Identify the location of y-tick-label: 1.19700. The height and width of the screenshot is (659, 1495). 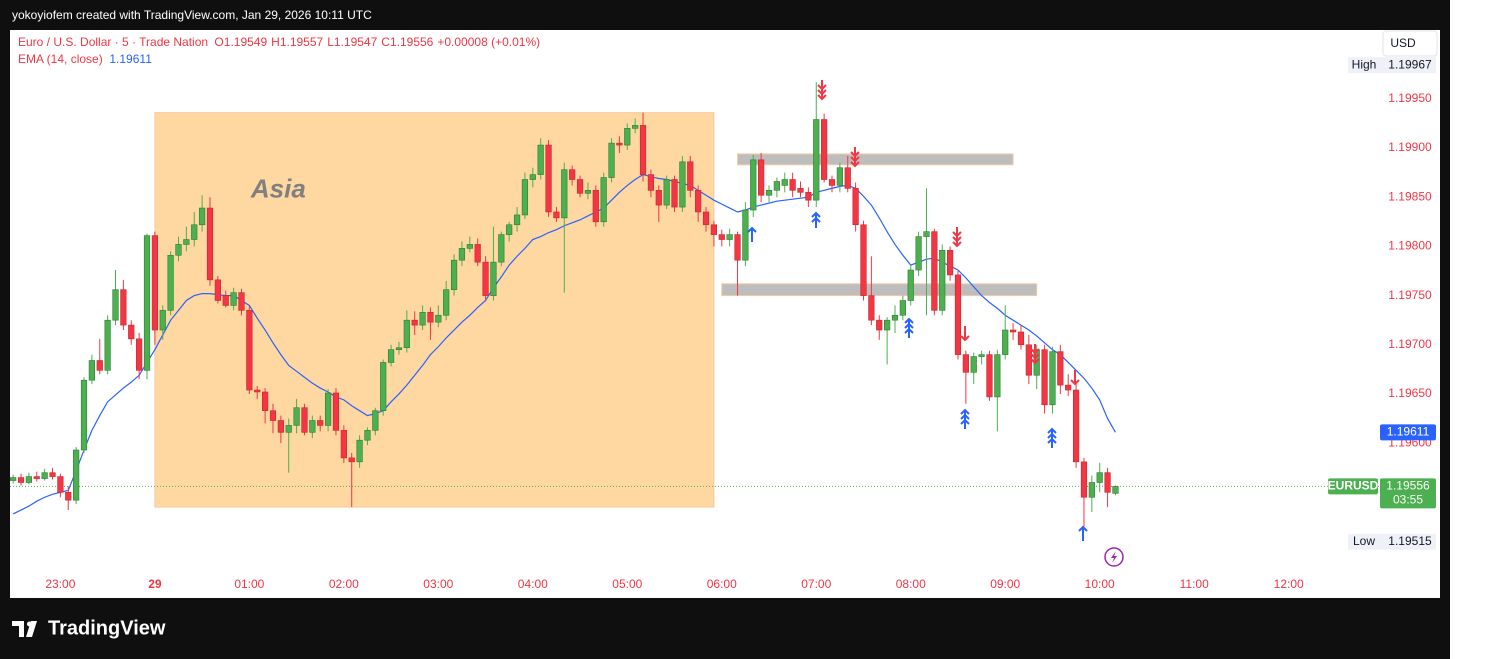
(1410, 344).